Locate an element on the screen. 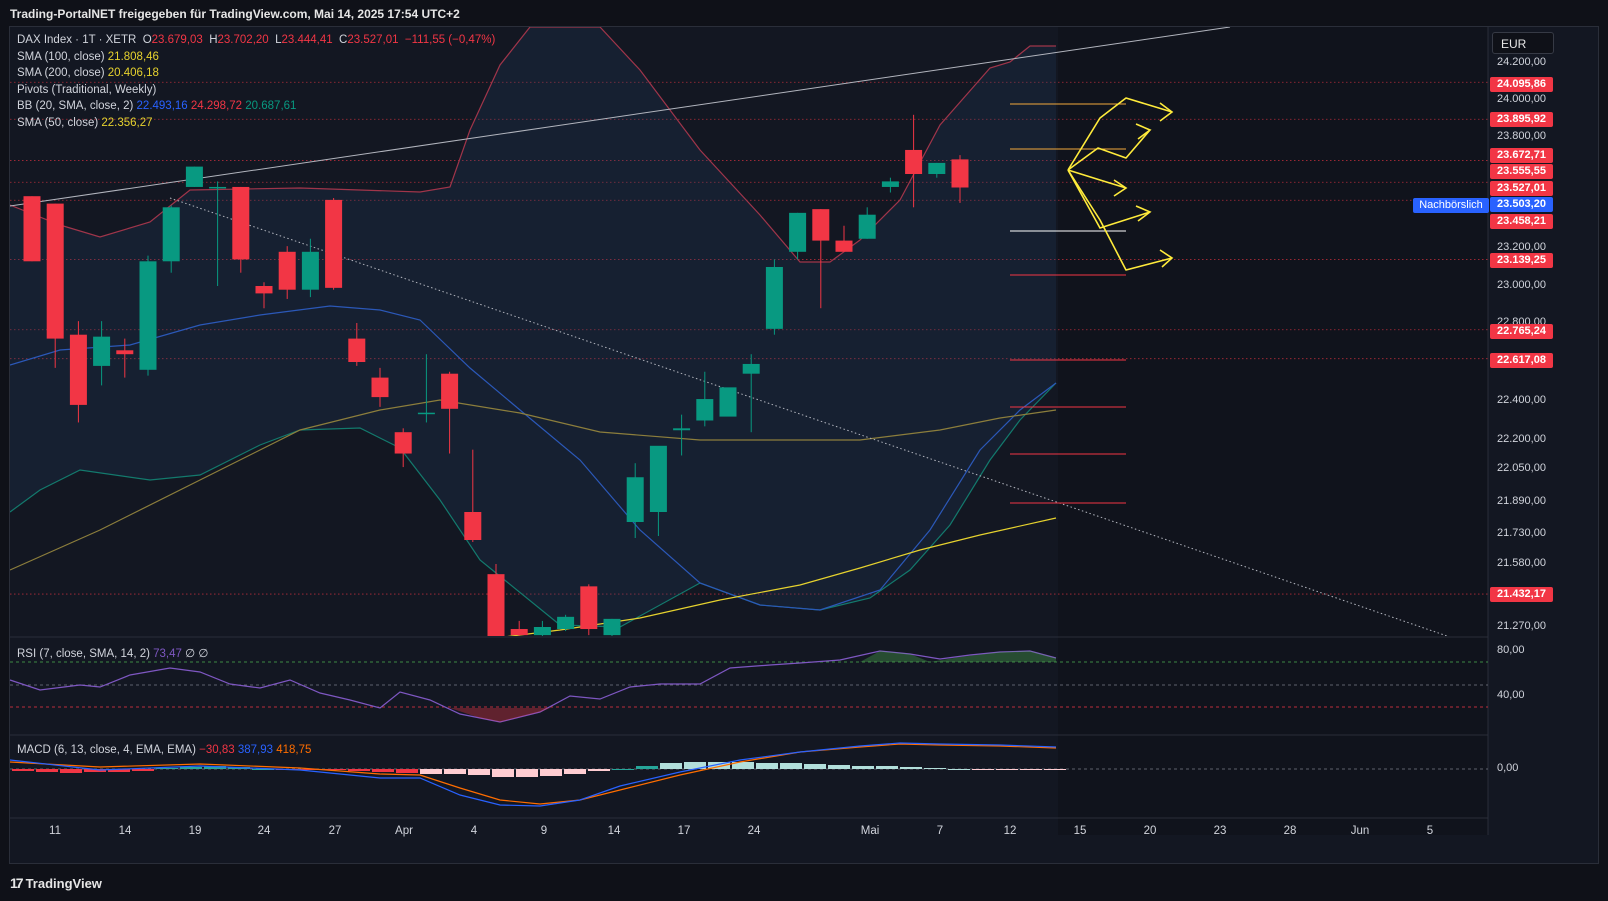 The image size is (1608, 901). price-axis-label: 24.000,00 is located at coordinates (1521, 99).